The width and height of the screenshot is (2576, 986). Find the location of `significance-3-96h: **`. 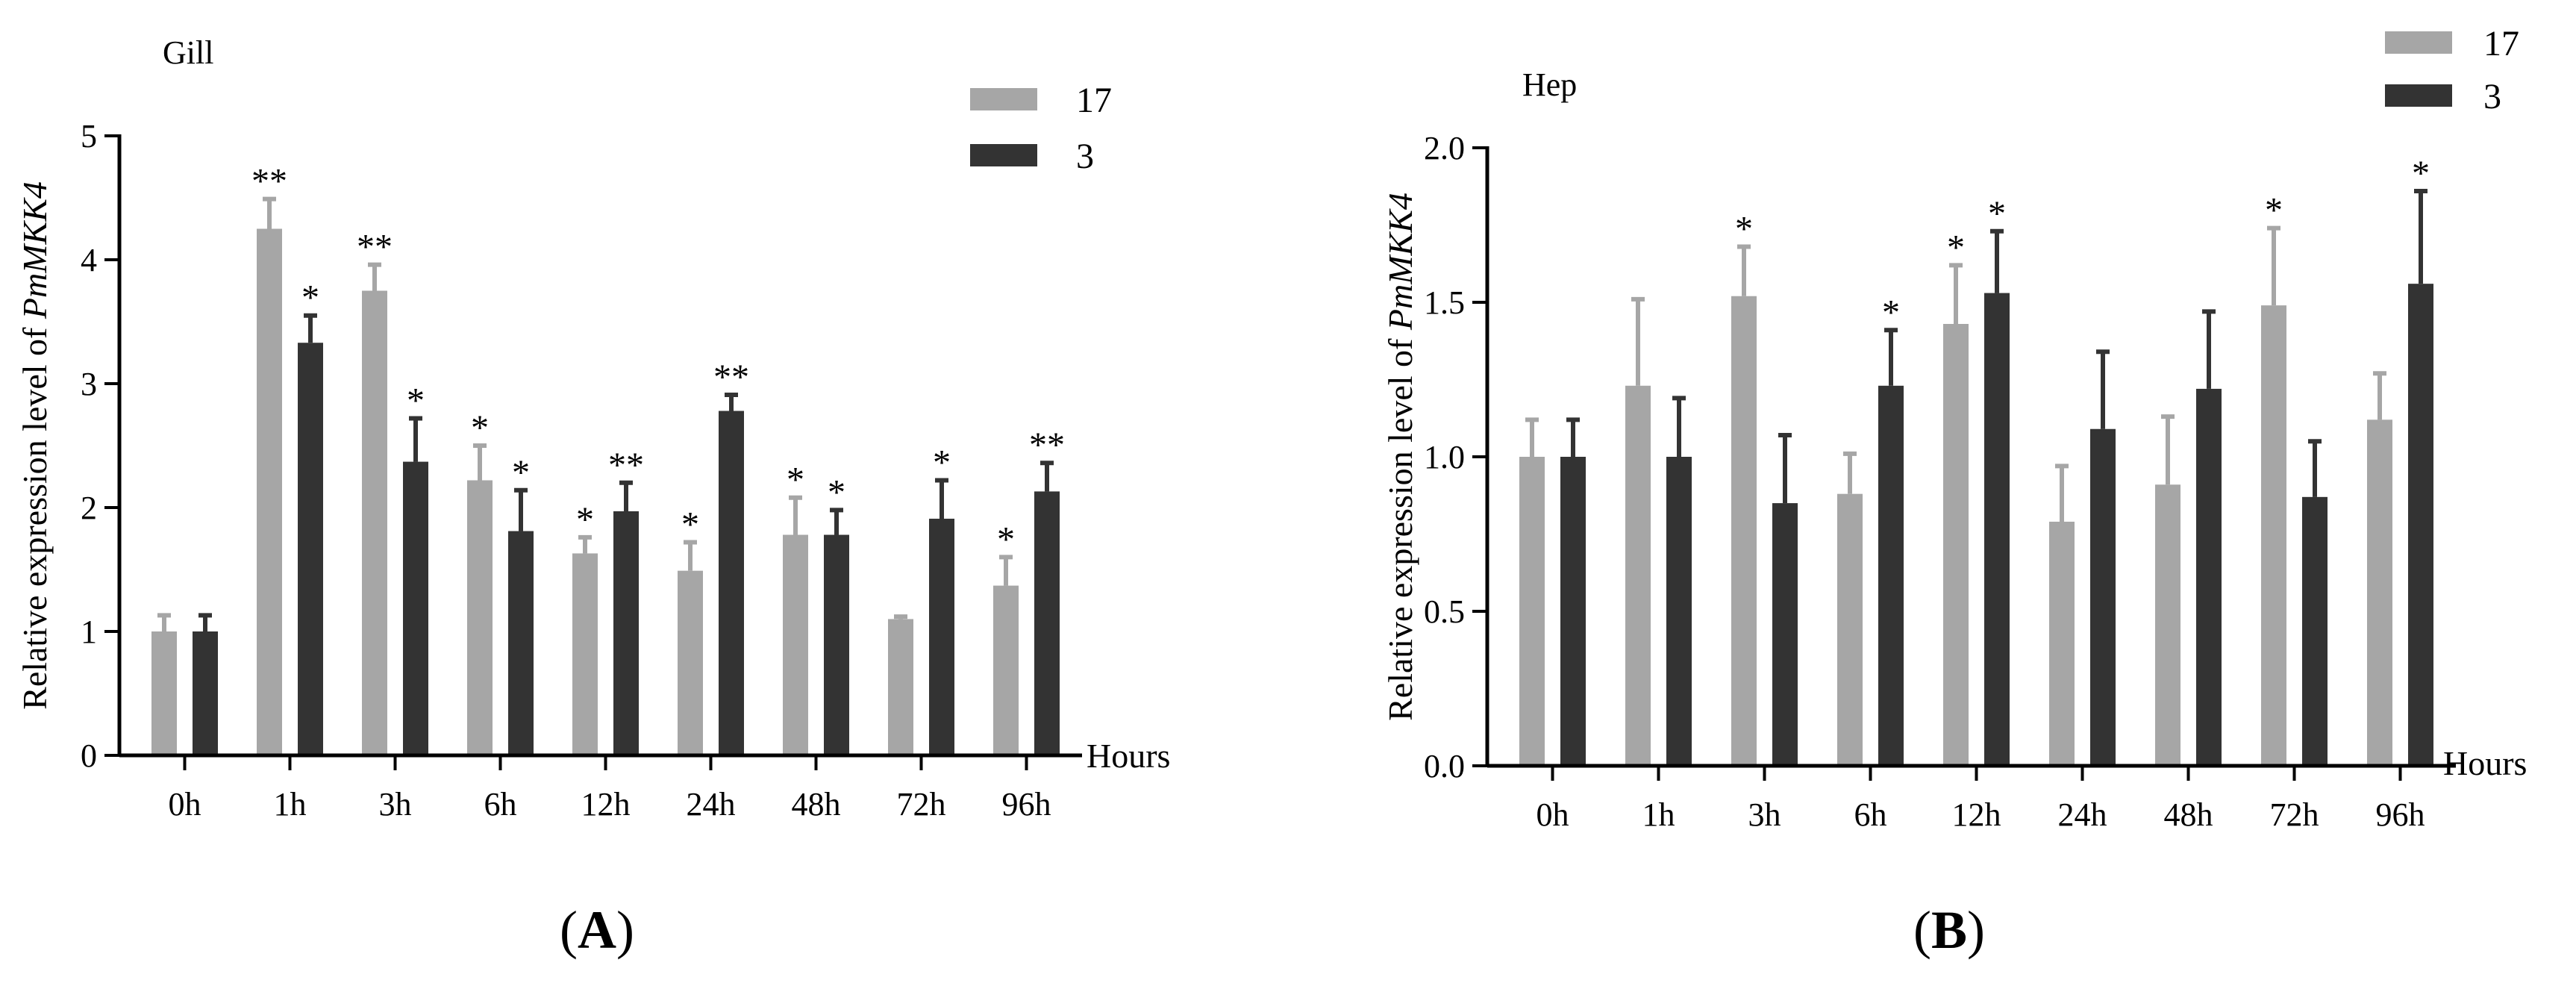

significance-3-96h: ** is located at coordinates (1047, 445).